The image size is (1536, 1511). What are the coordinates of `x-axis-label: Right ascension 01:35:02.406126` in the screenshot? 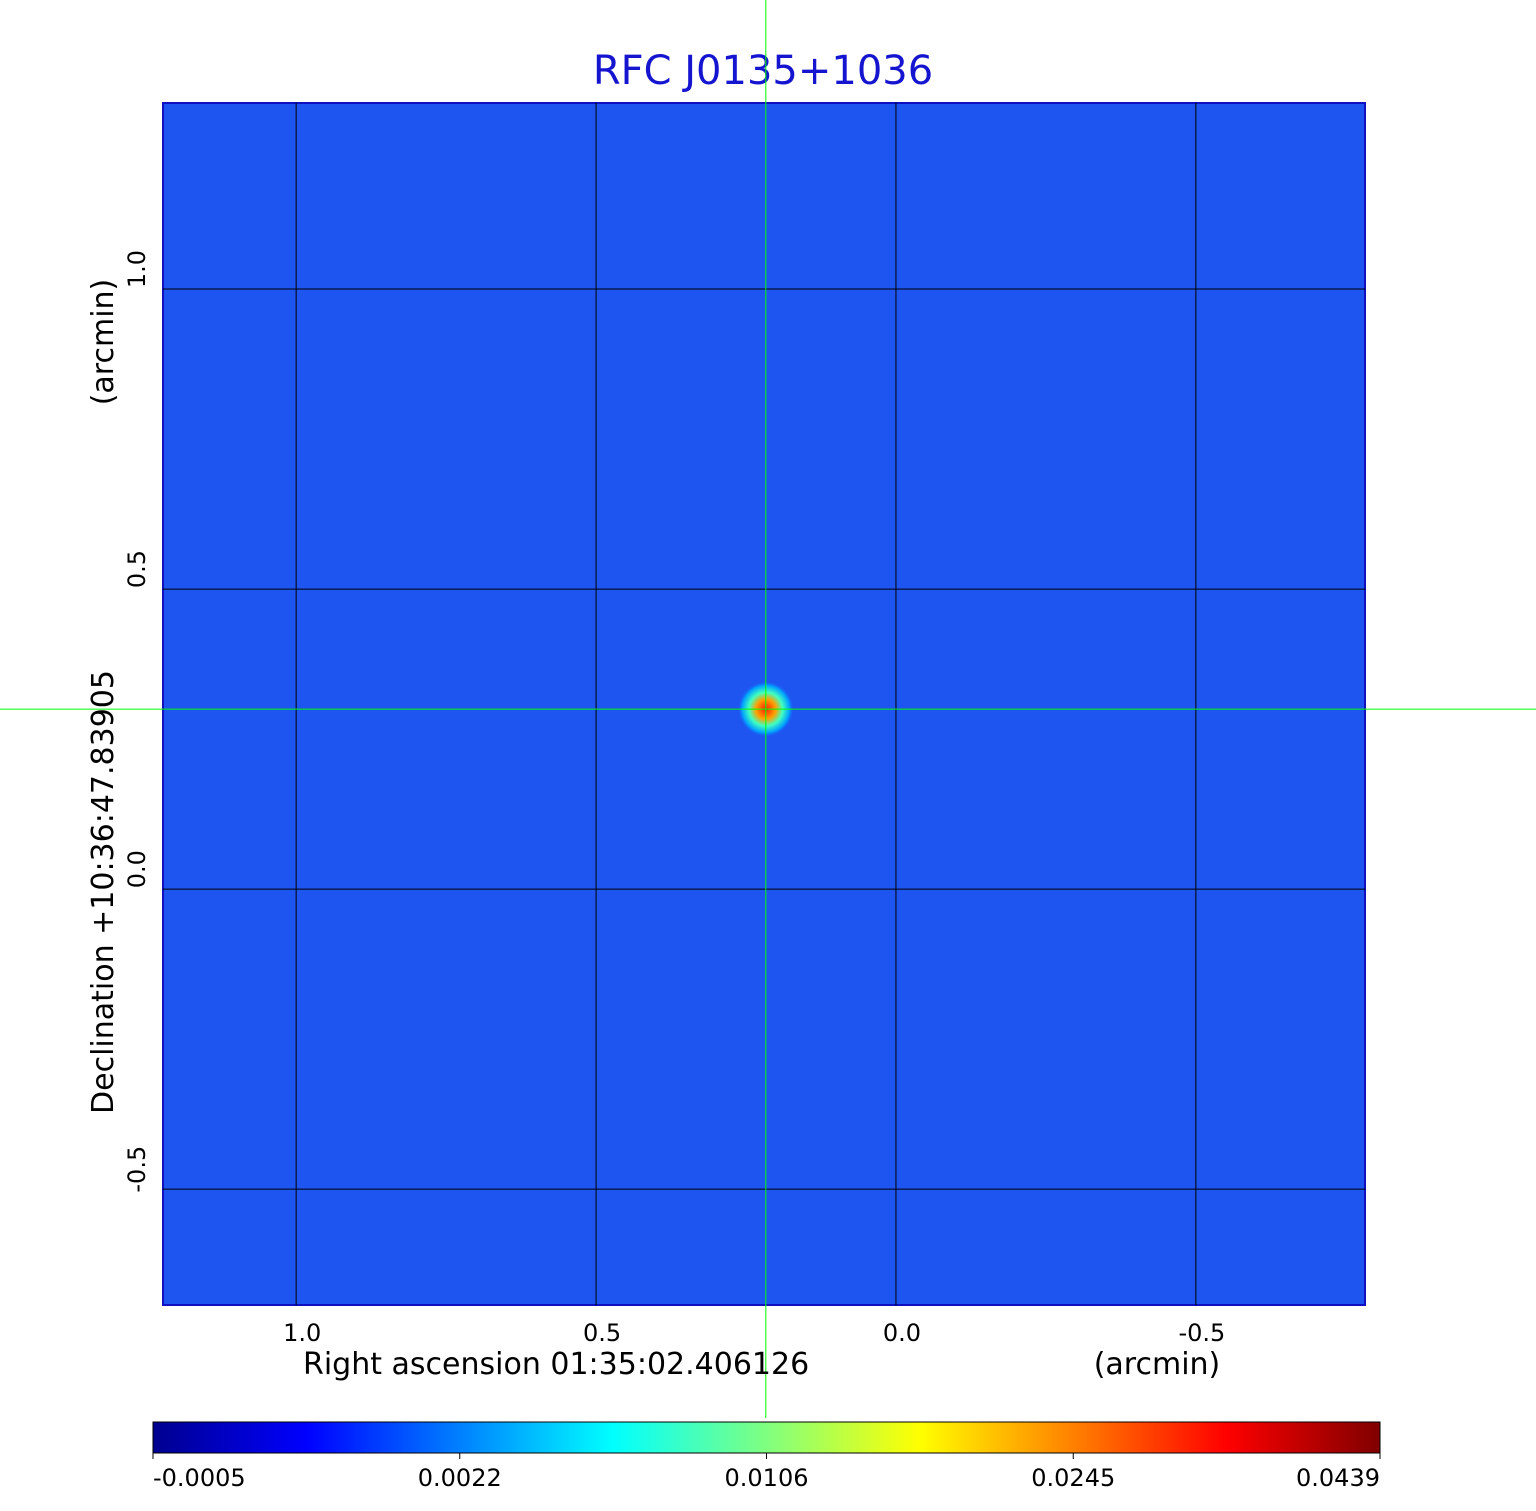 It's located at (556, 1364).